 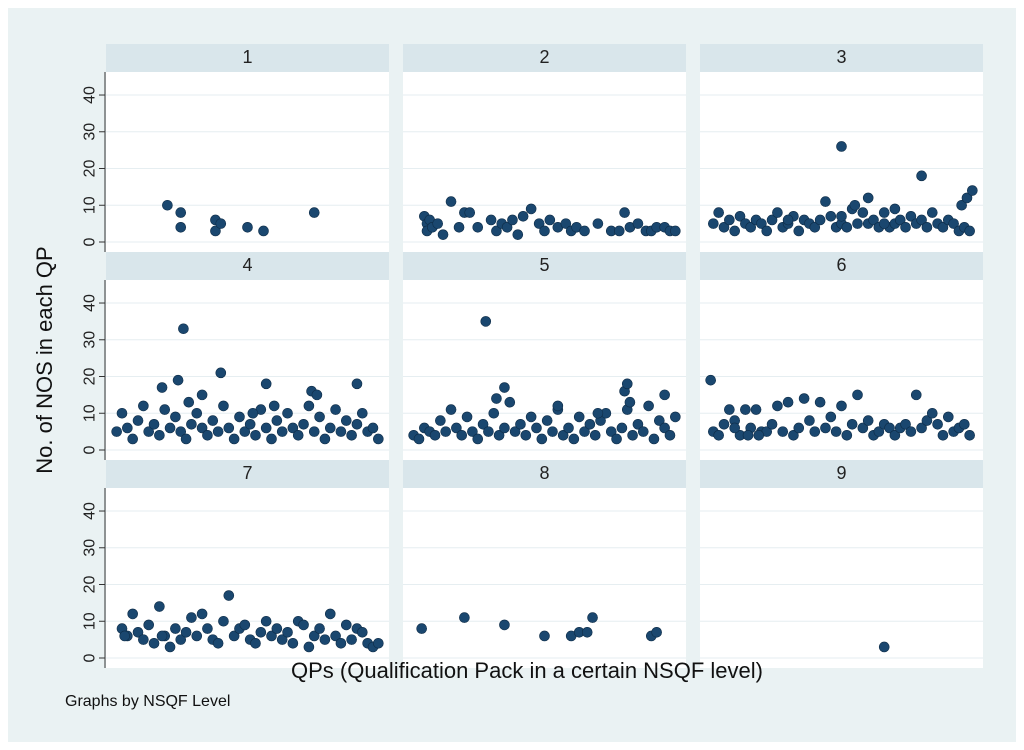 What do you see at coordinates (247, 57) in the screenshot?
I see `panel-strip-label: 1` at bounding box center [247, 57].